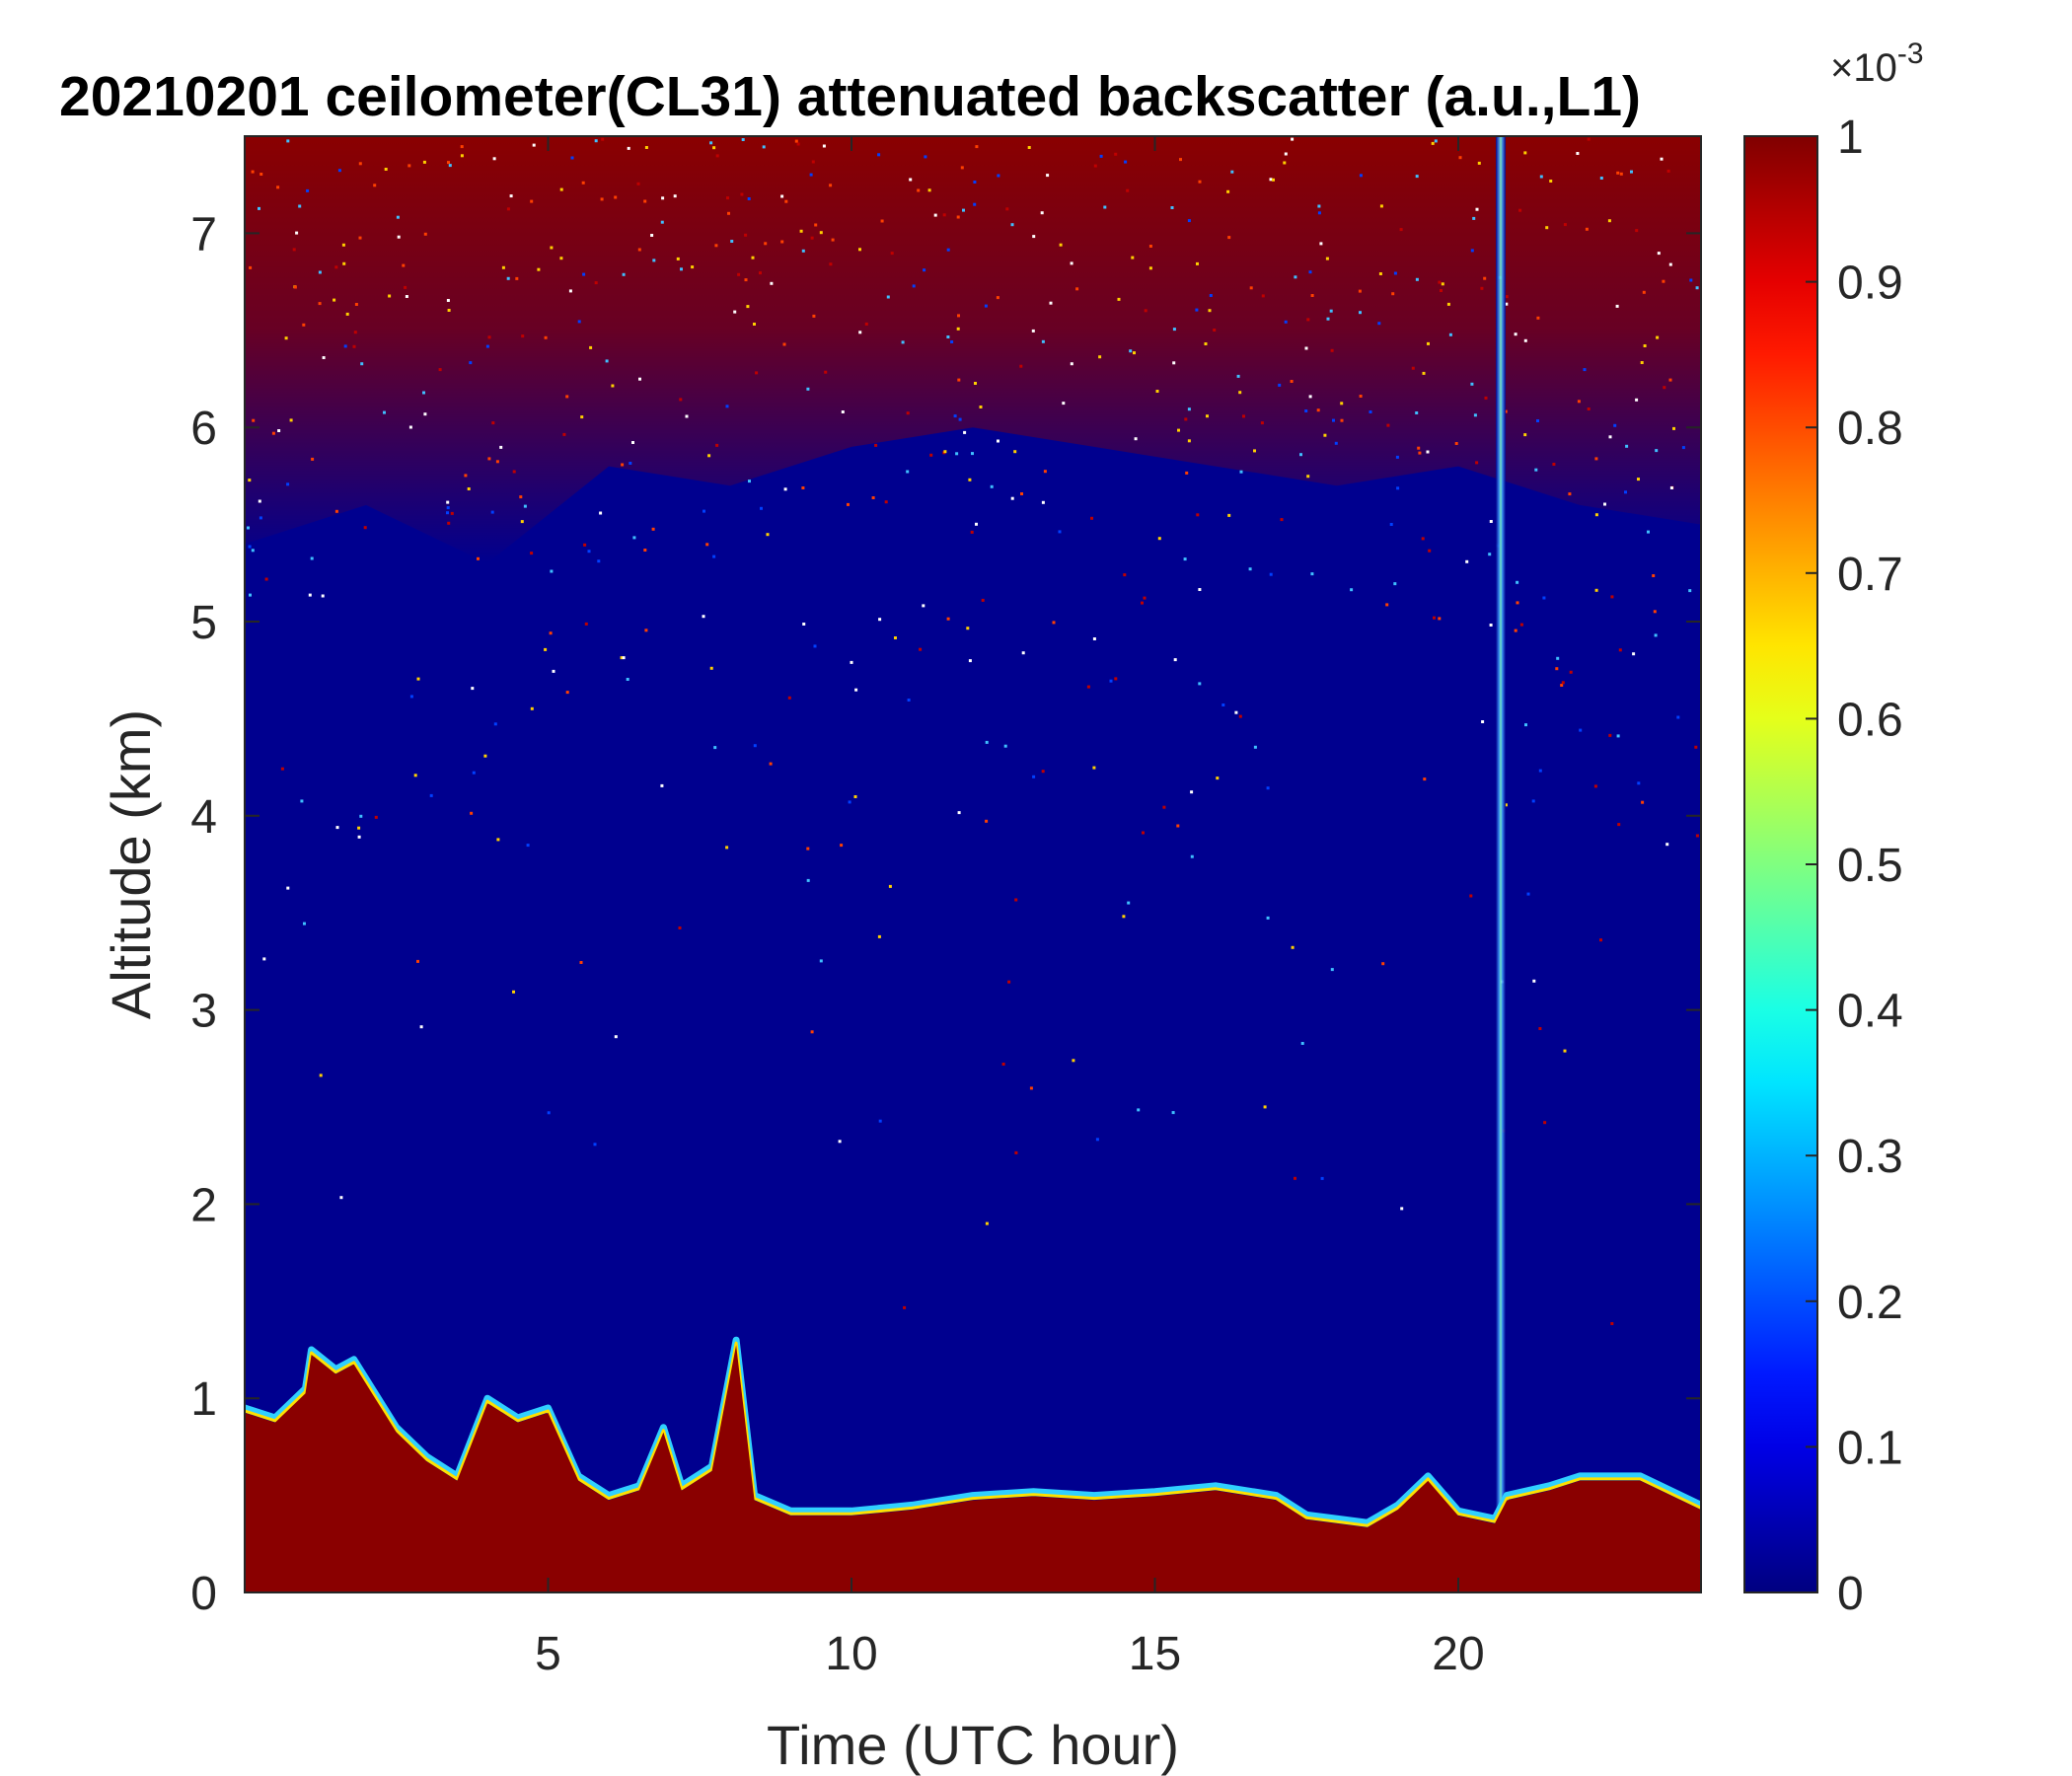 Image resolution: width=2072 pixels, height=1776 pixels. What do you see at coordinates (1851, 138) in the screenshot?
I see `colorbar-tick-label: 1` at bounding box center [1851, 138].